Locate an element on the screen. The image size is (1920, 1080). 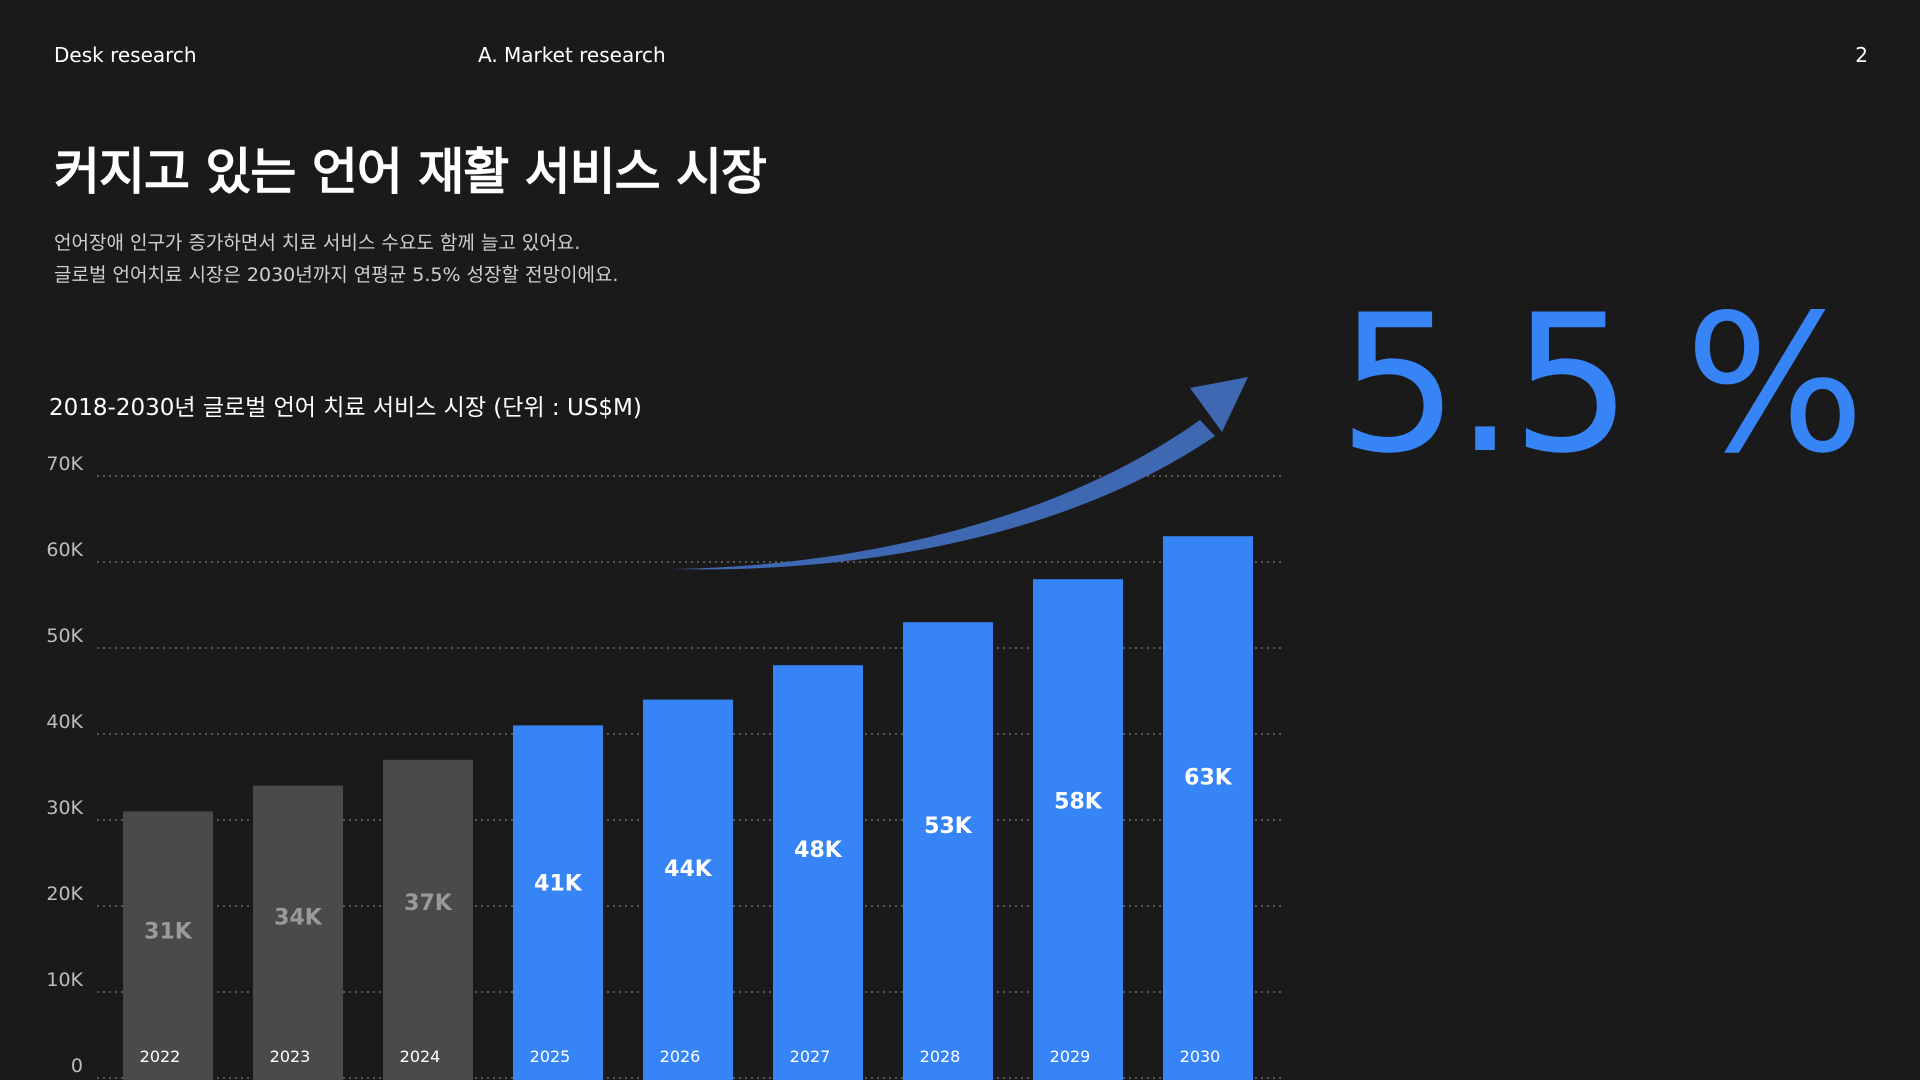
header-desk-research: Desk research is located at coordinates (125, 55).